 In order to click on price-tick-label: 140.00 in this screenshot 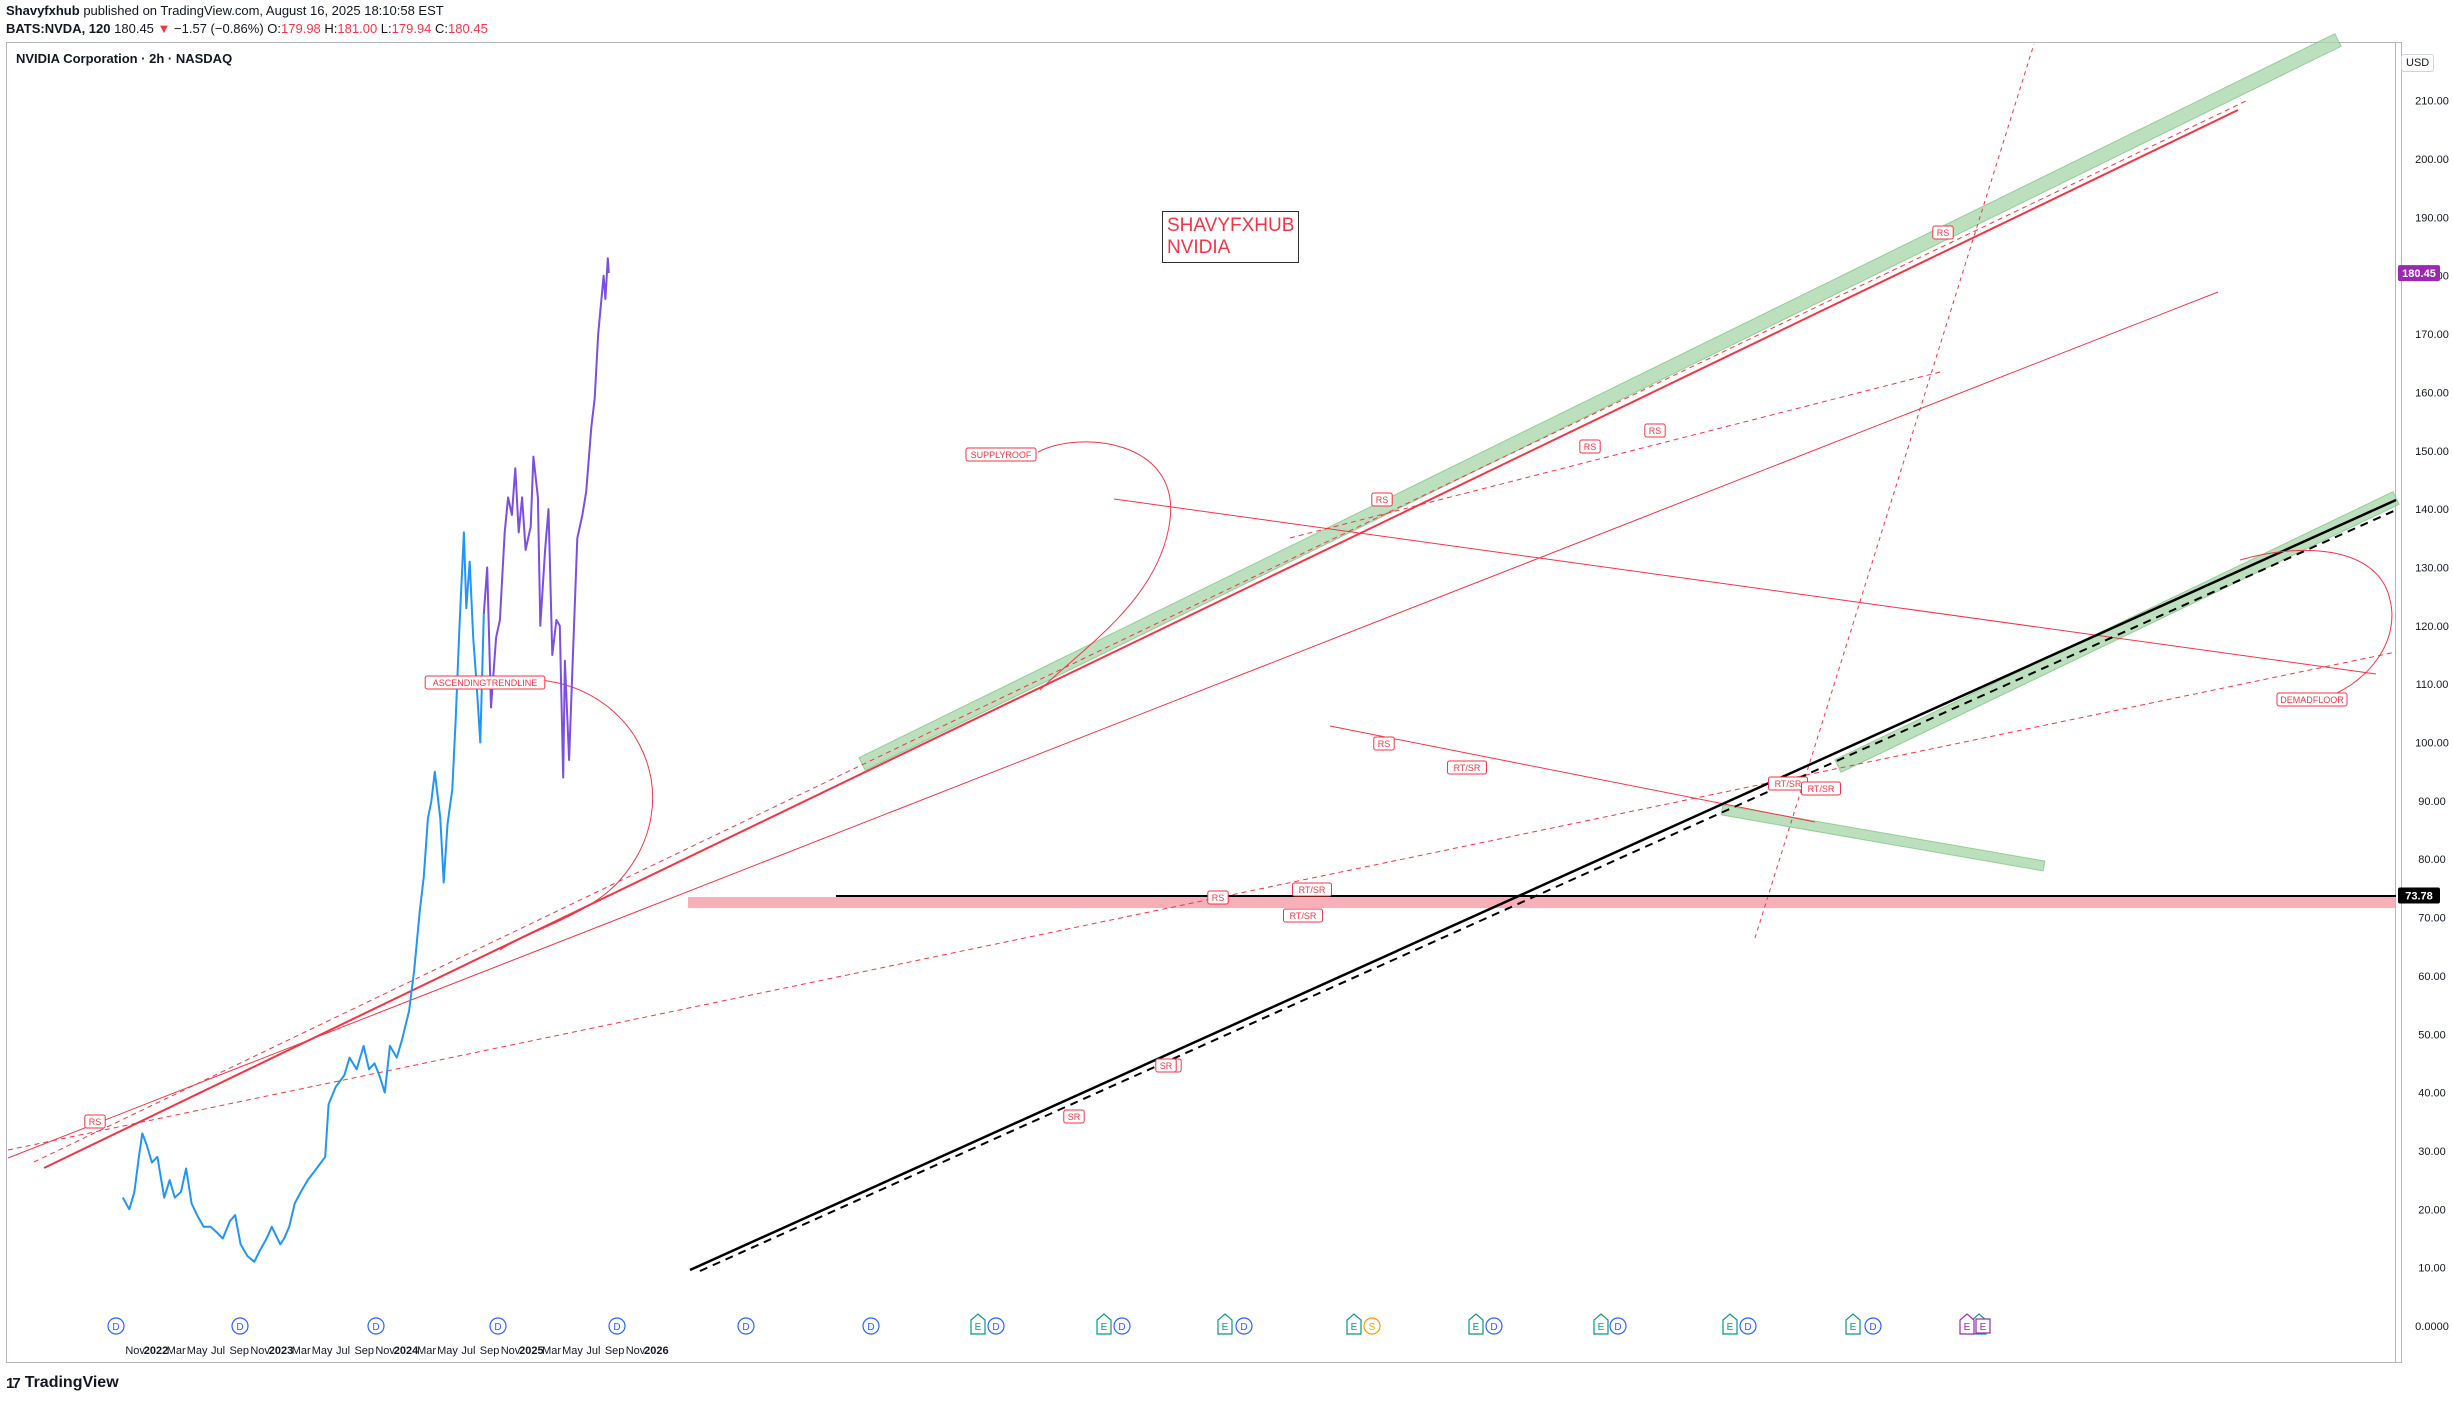, I will do `click(2432, 510)`.